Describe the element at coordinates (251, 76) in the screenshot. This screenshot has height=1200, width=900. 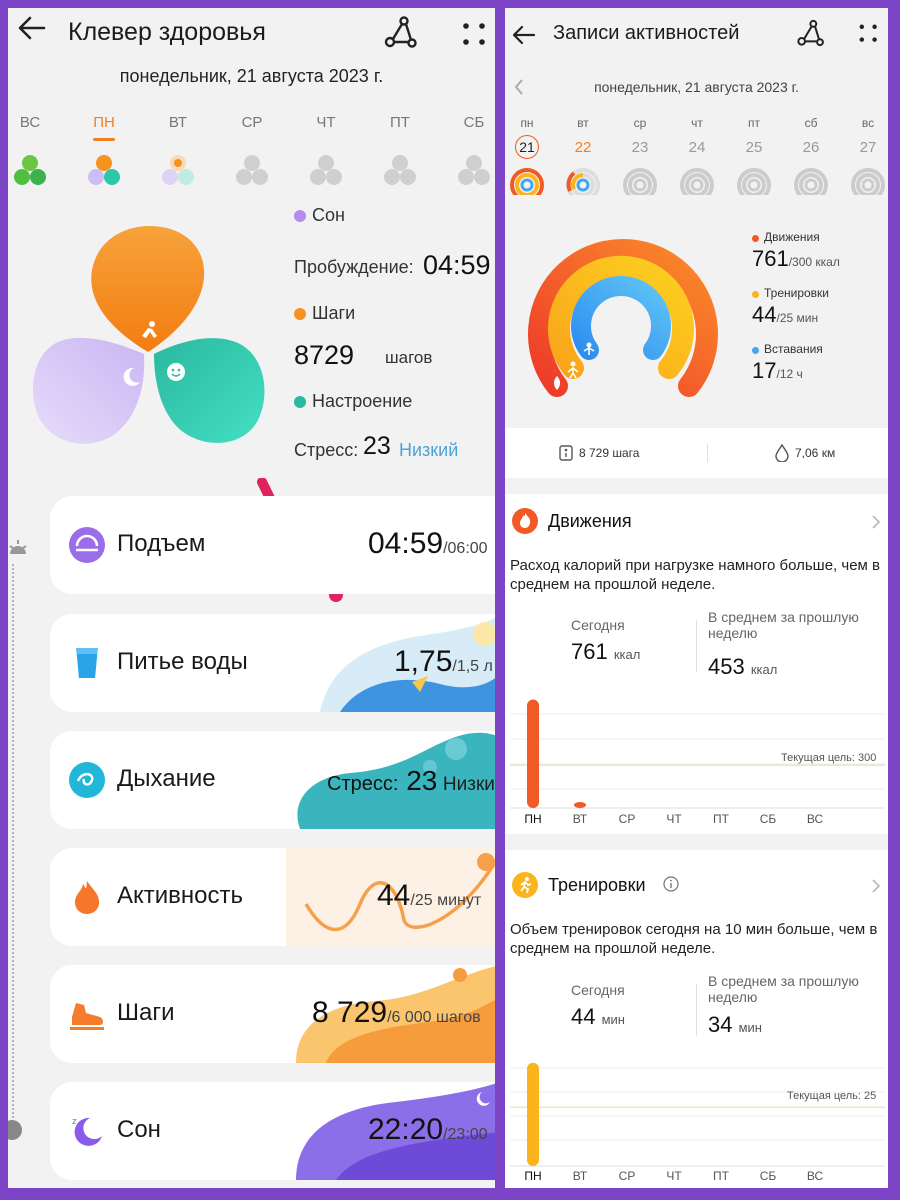
I see `date-label: понедельник, 21 августа 2023 г.` at that location.